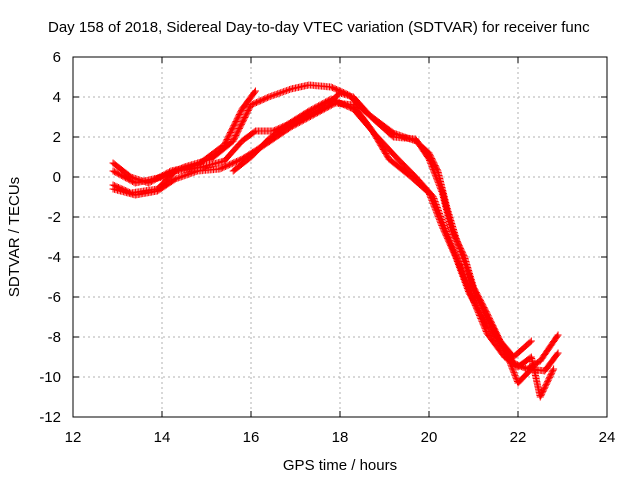 The image size is (640, 480). What do you see at coordinates (54, 337) in the screenshot?
I see `y-tick-label: -8` at bounding box center [54, 337].